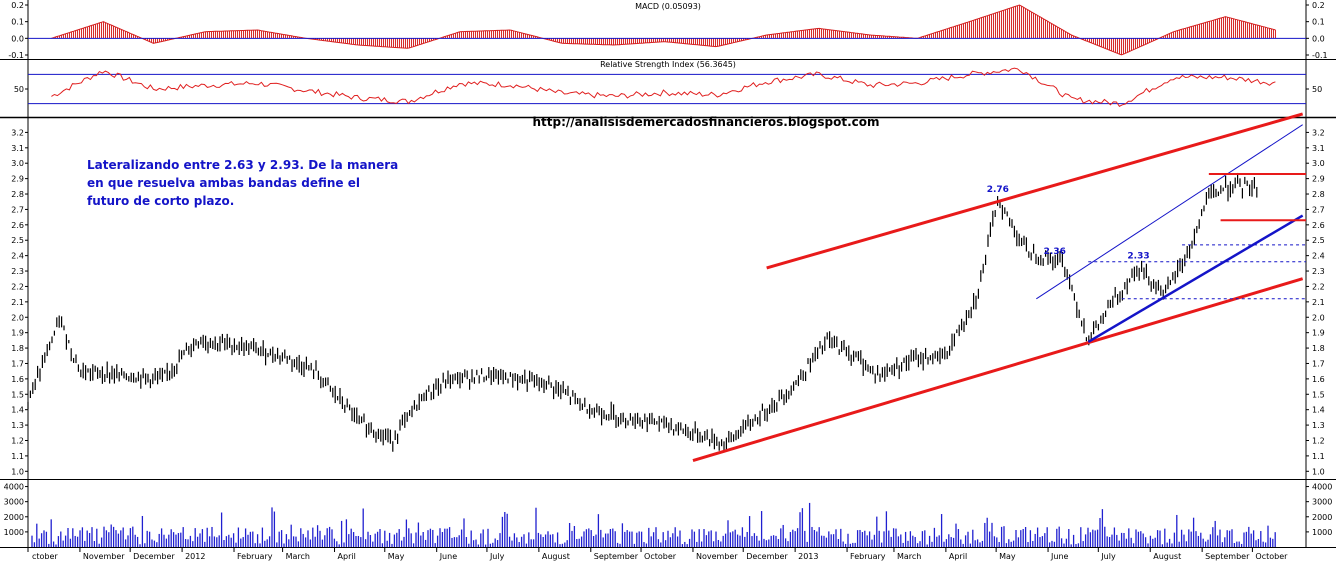 The image size is (1336, 561). I want to click on volume-panel: 4000 4000 3000 3000 2000 2000 1000 1000, so click(668, 515).